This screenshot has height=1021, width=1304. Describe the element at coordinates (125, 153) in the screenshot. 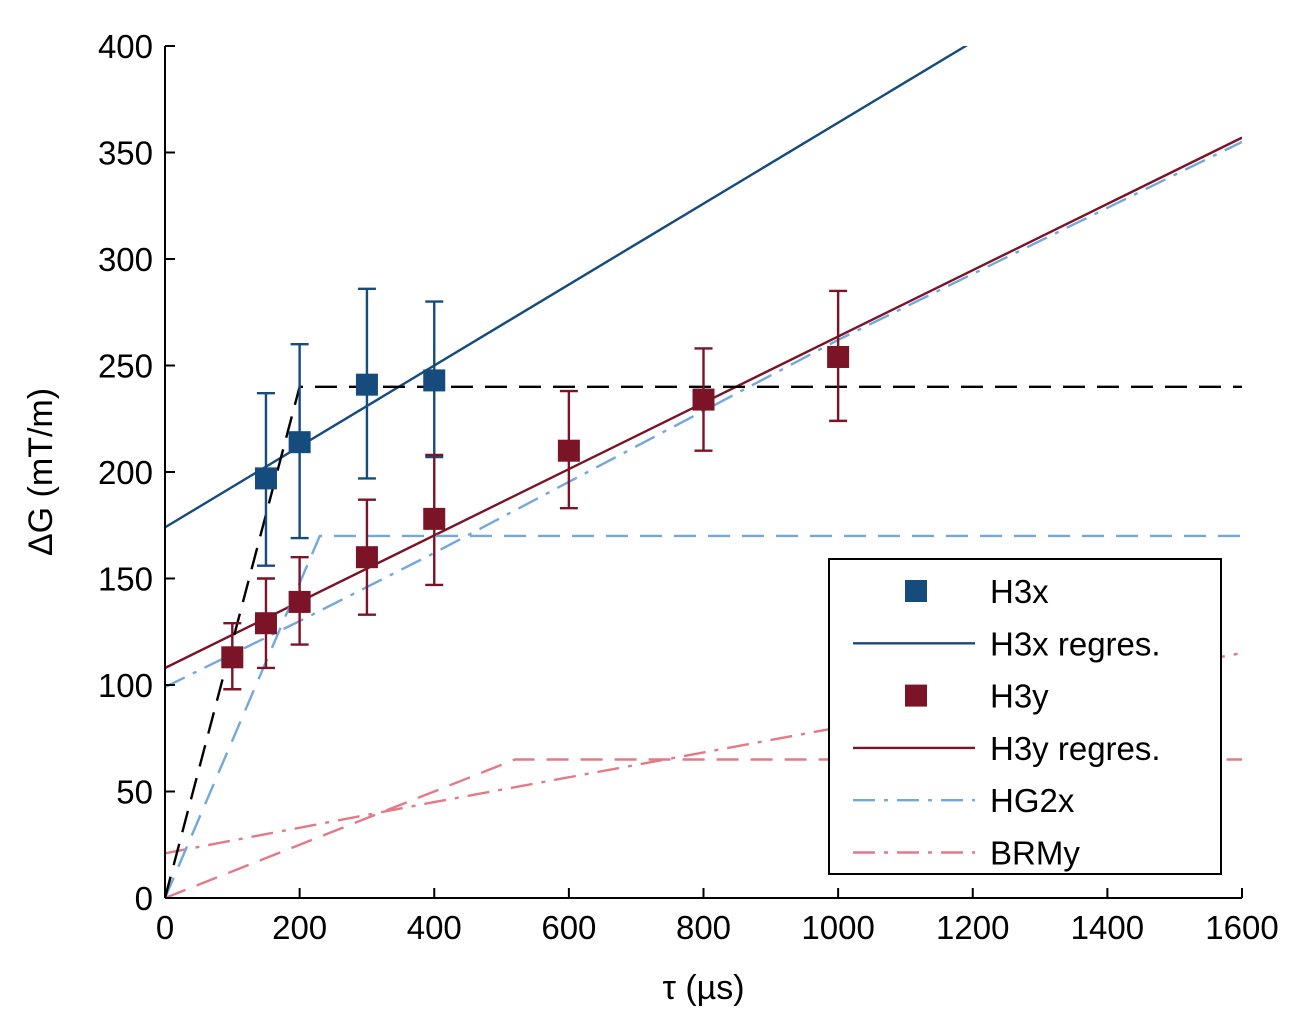

I see `y-tick-label: 350` at that location.